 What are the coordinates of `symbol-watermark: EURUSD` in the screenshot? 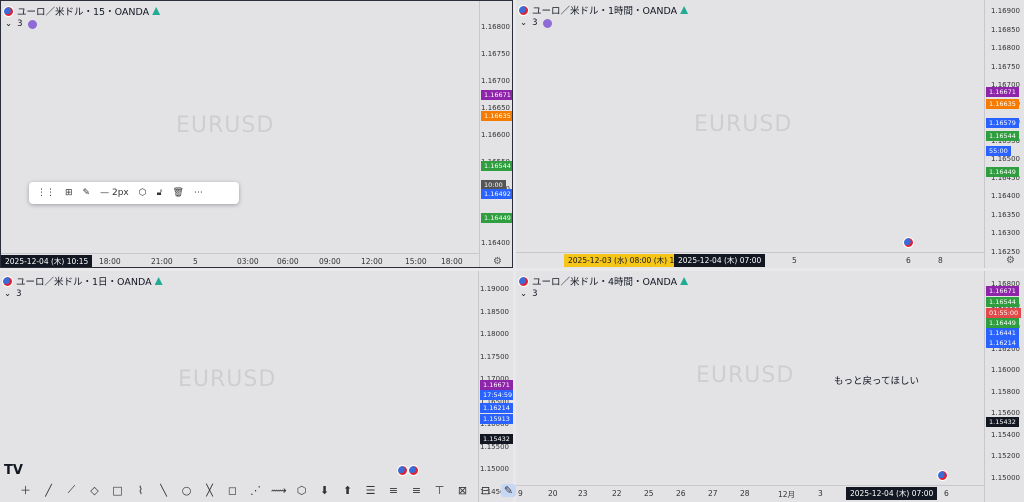 It's located at (745, 375).